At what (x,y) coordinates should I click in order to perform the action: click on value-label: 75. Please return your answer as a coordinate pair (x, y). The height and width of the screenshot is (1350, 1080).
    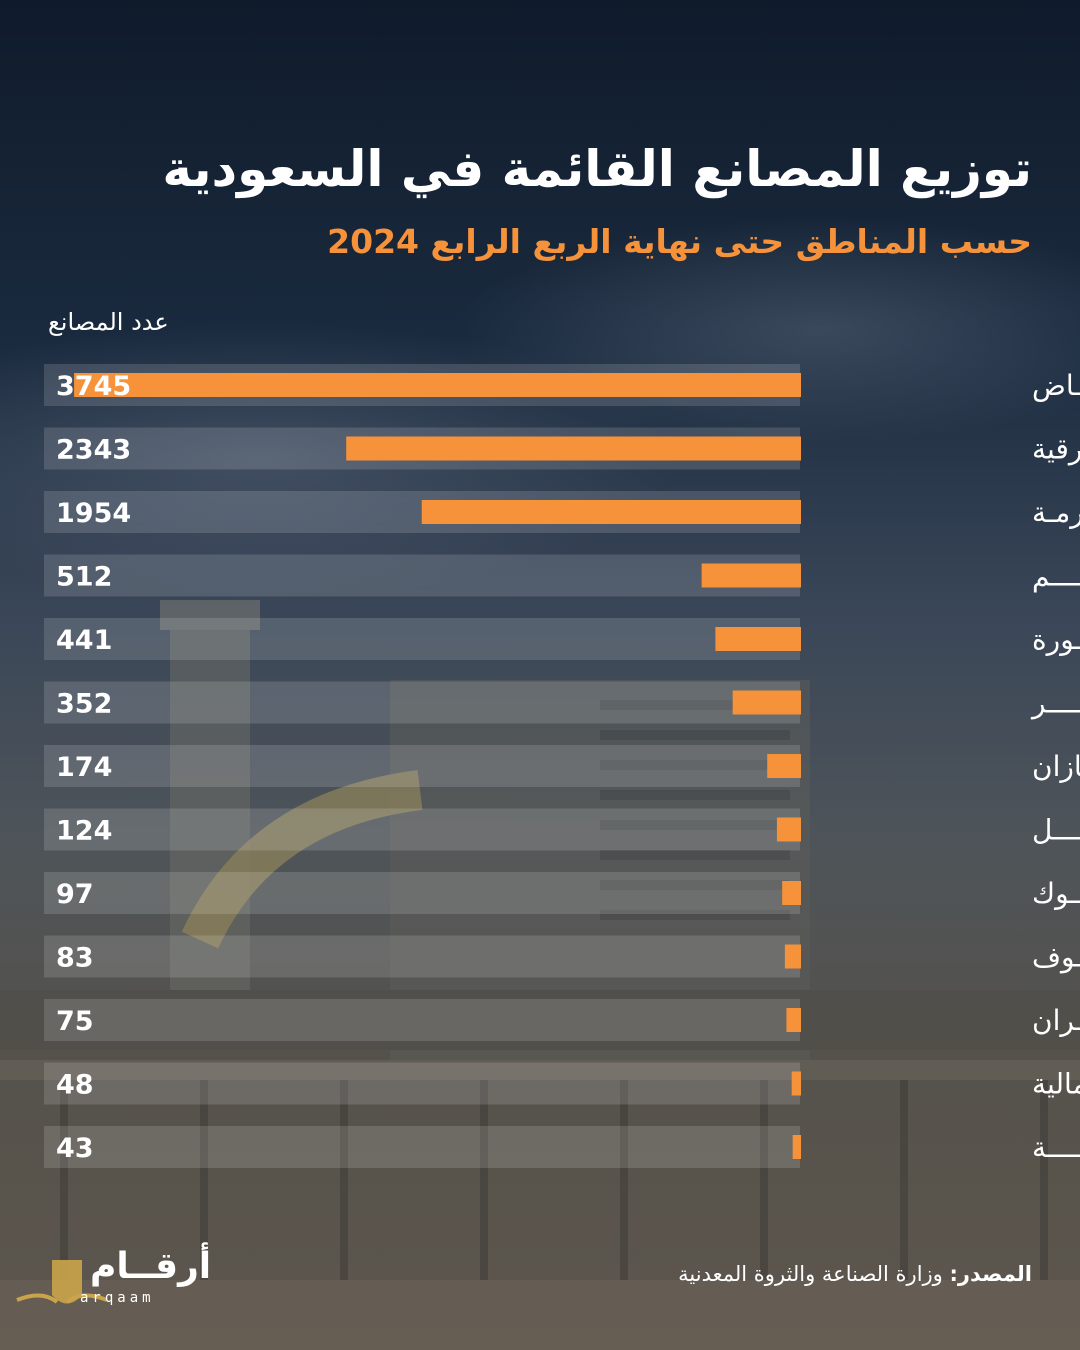
    Looking at the image, I should click on (75, 1021).